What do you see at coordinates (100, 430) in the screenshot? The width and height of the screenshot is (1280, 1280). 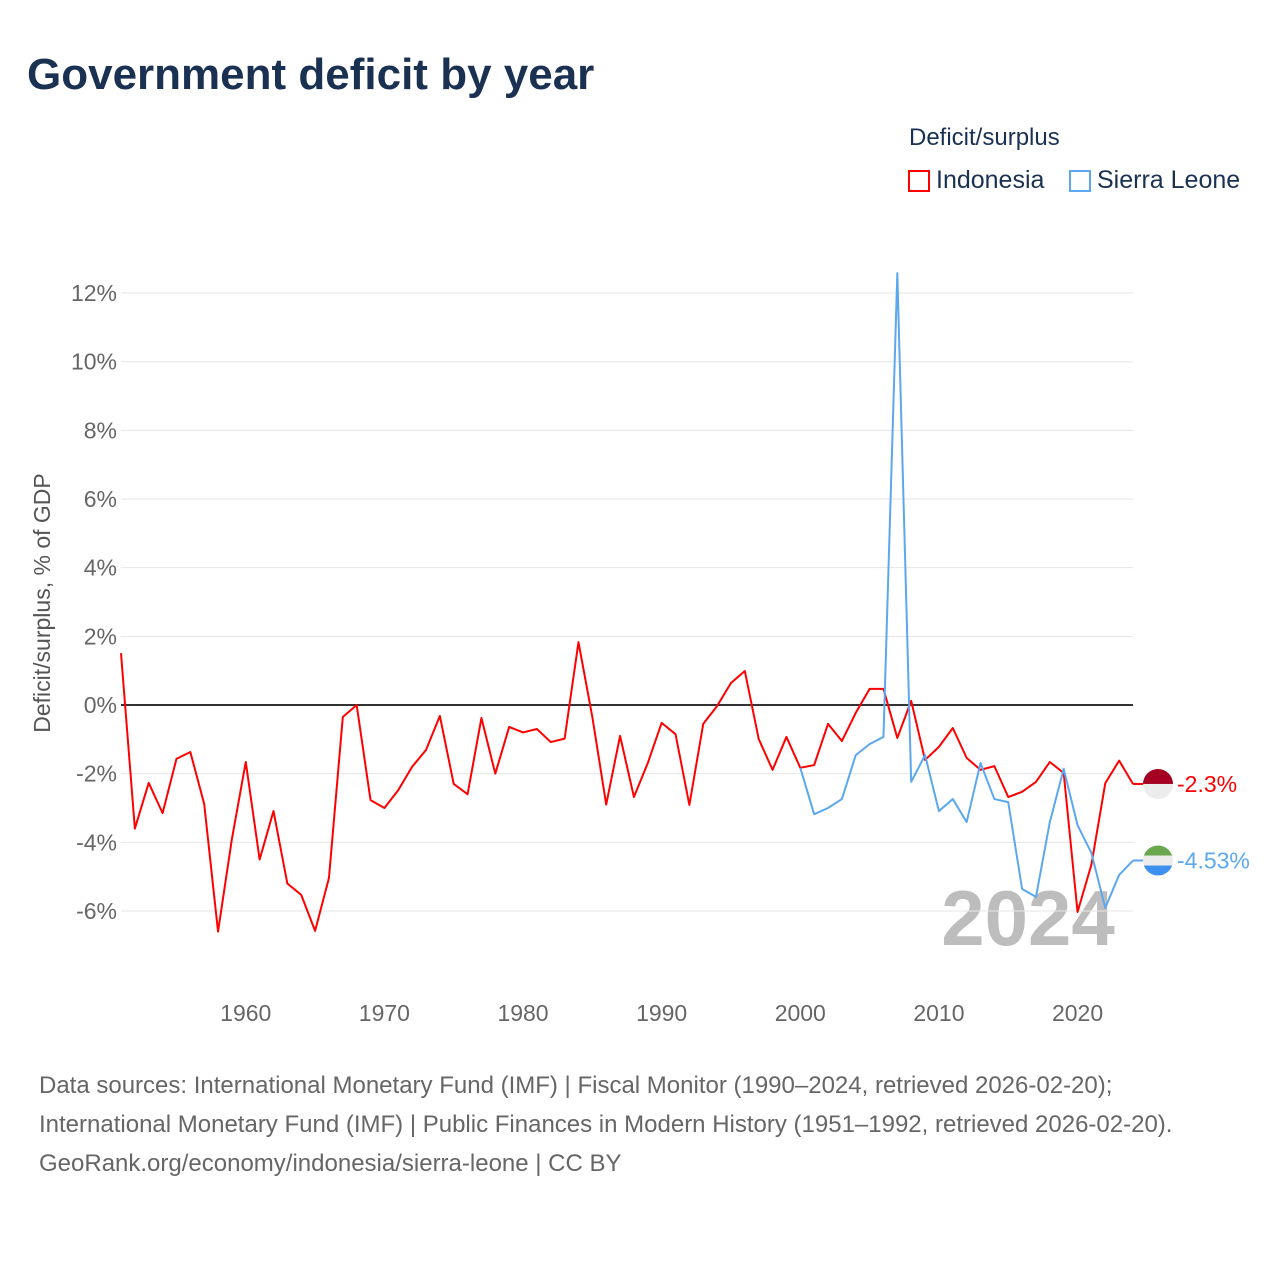 I see `y-tick-label: 8%` at bounding box center [100, 430].